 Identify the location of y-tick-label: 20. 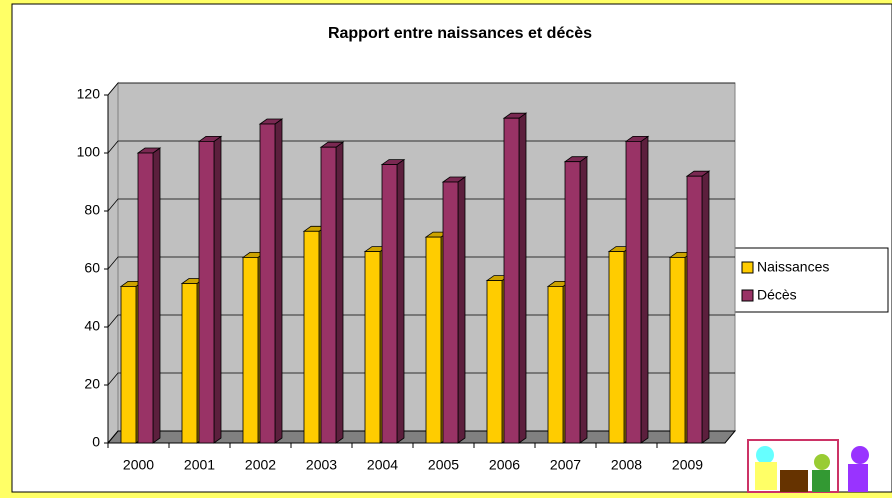
(92, 384).